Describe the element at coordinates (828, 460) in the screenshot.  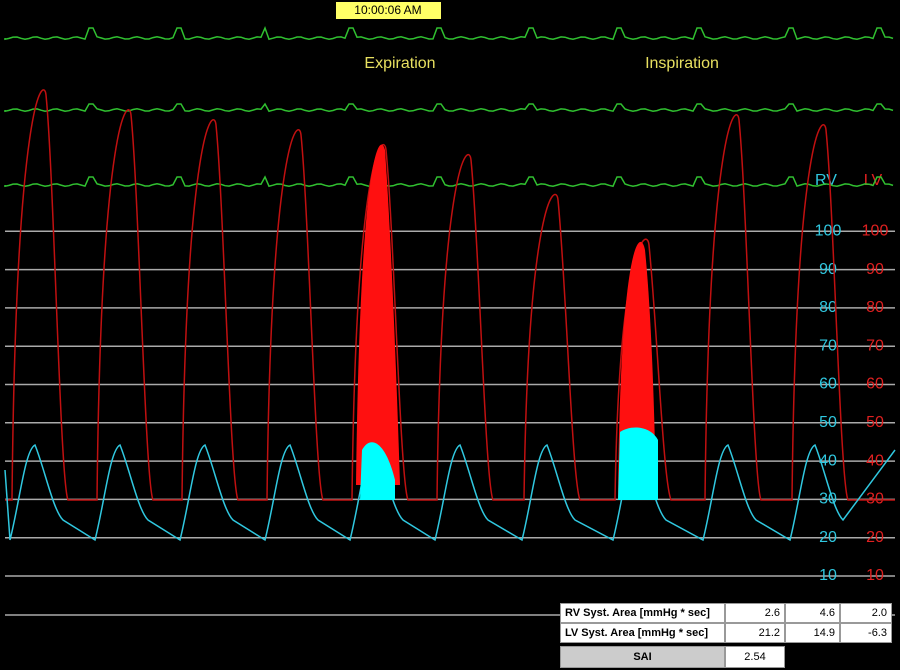
I see `rv-tick-label: 40` at that location.